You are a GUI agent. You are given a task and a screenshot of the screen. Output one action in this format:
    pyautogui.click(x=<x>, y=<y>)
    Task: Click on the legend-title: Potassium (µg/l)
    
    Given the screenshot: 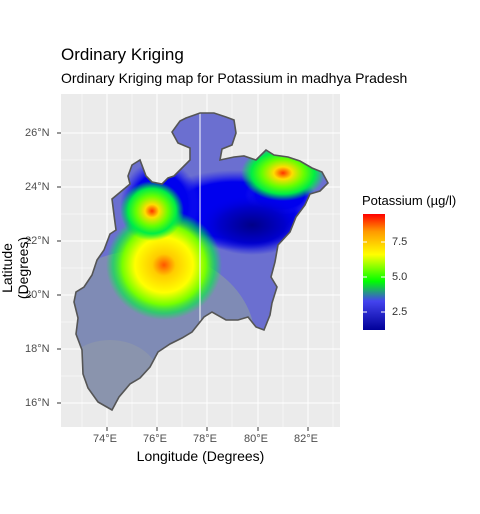 What is the action you would take?
    pyautogui.click(x=409, y=200)
    